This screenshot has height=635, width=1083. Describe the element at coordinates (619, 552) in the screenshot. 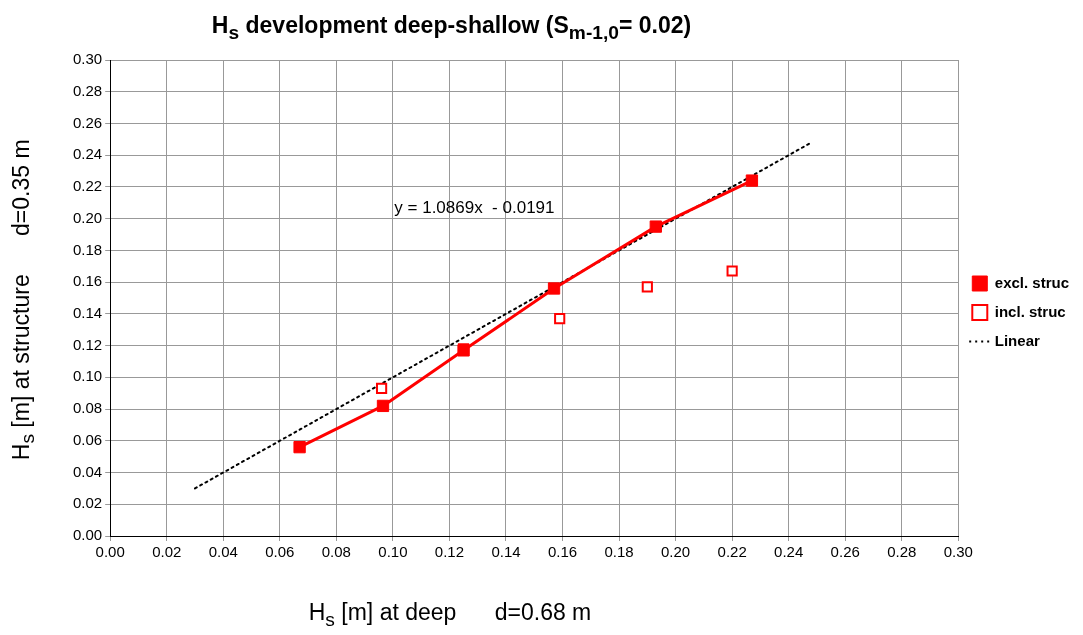

I see `x-tick-label: 0.18` at that location.